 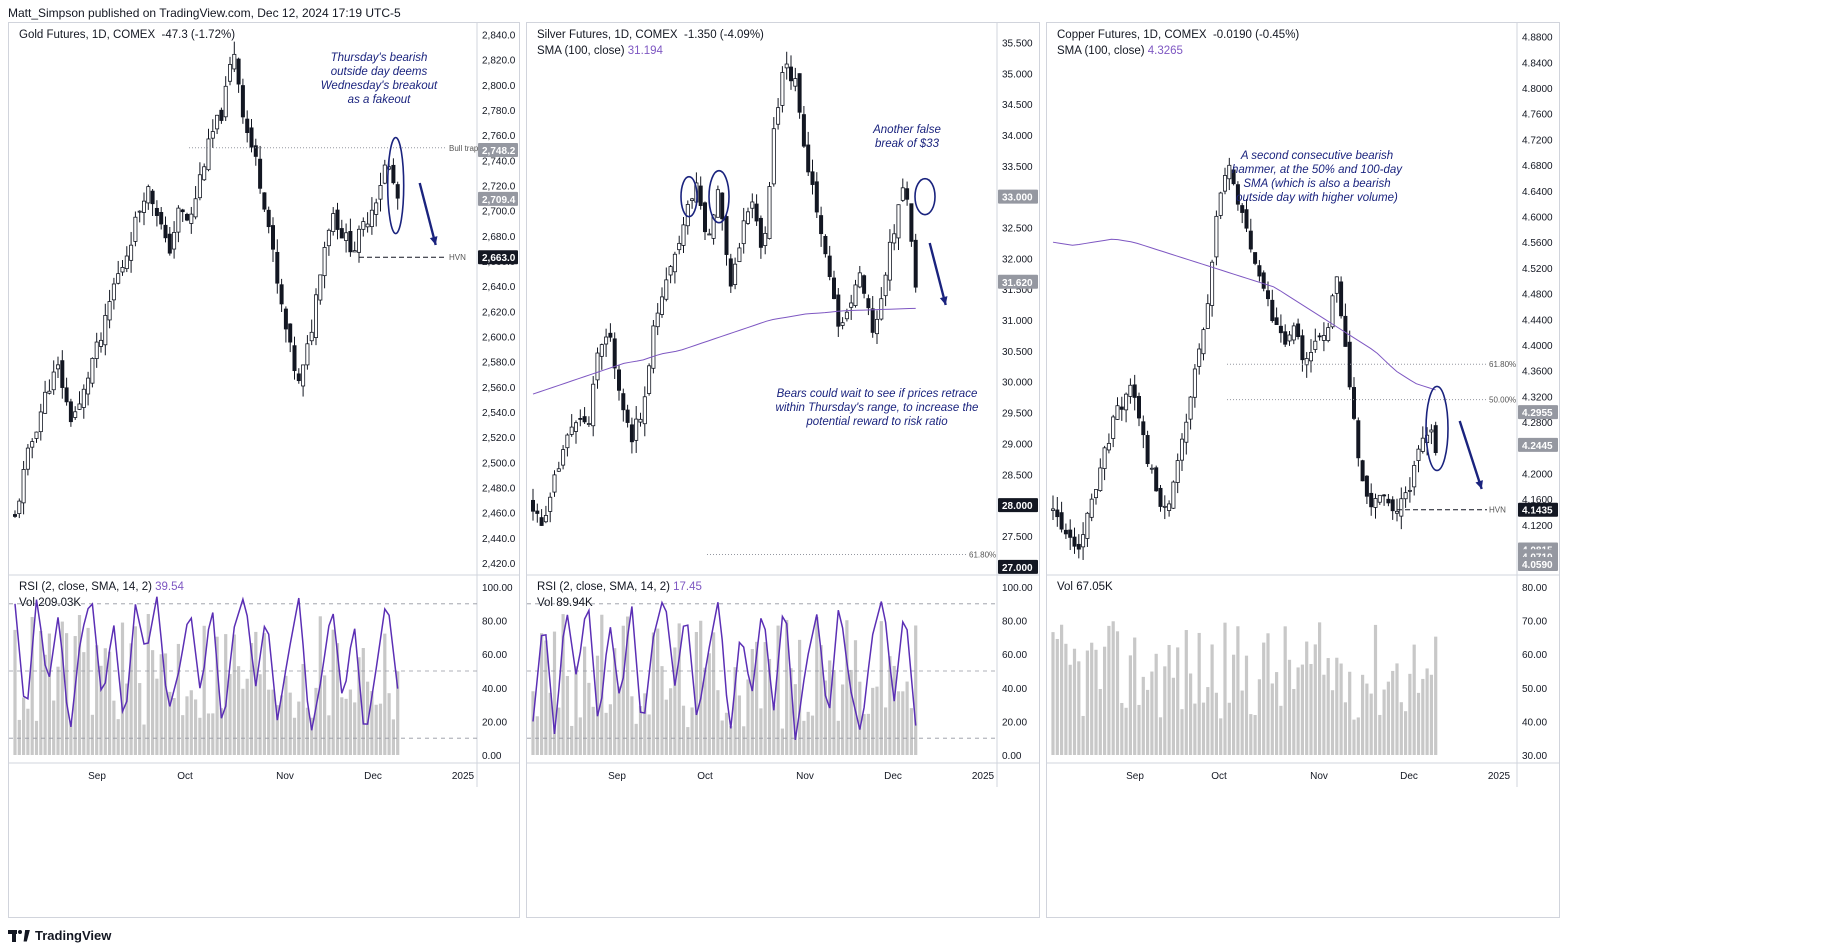 I want to click on price-label-text: 27.000, so click(x=1017, y=568).